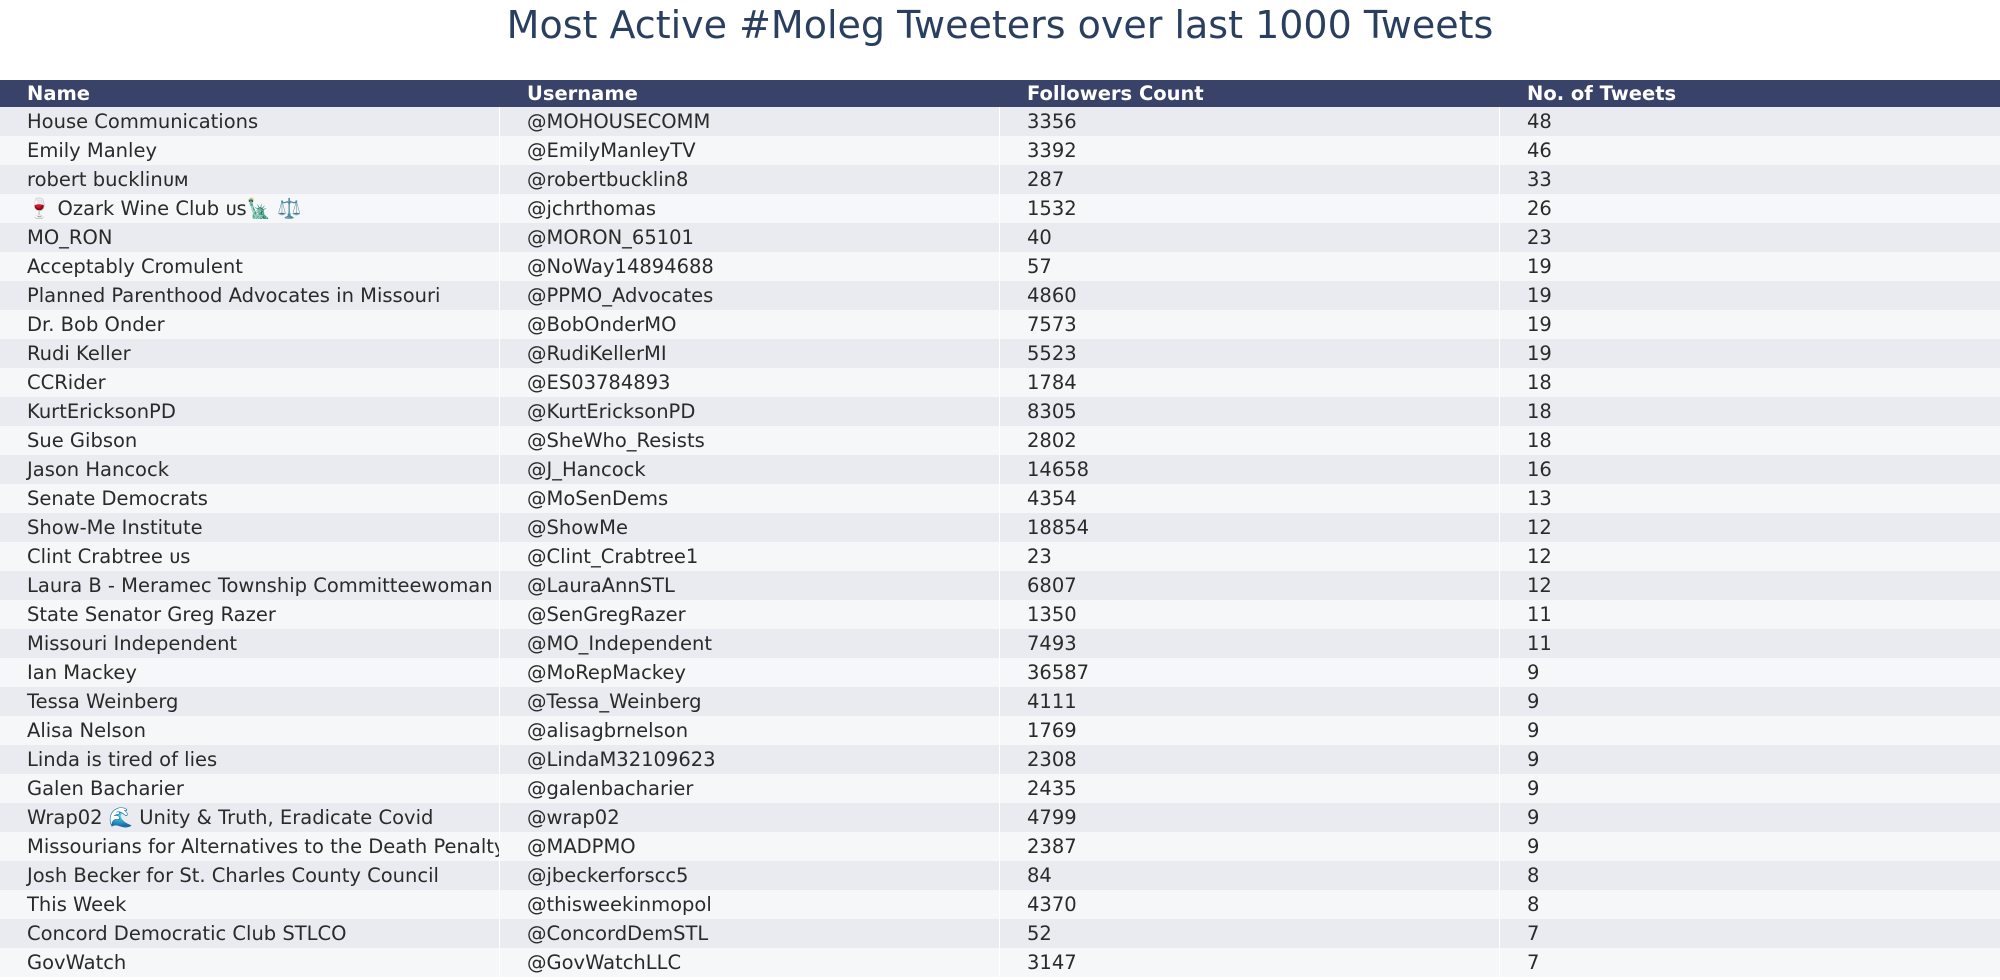  Describe the element at coordinates (1250, 121) in the screenshot. I see `cell-followers-count: 3356` at that location.